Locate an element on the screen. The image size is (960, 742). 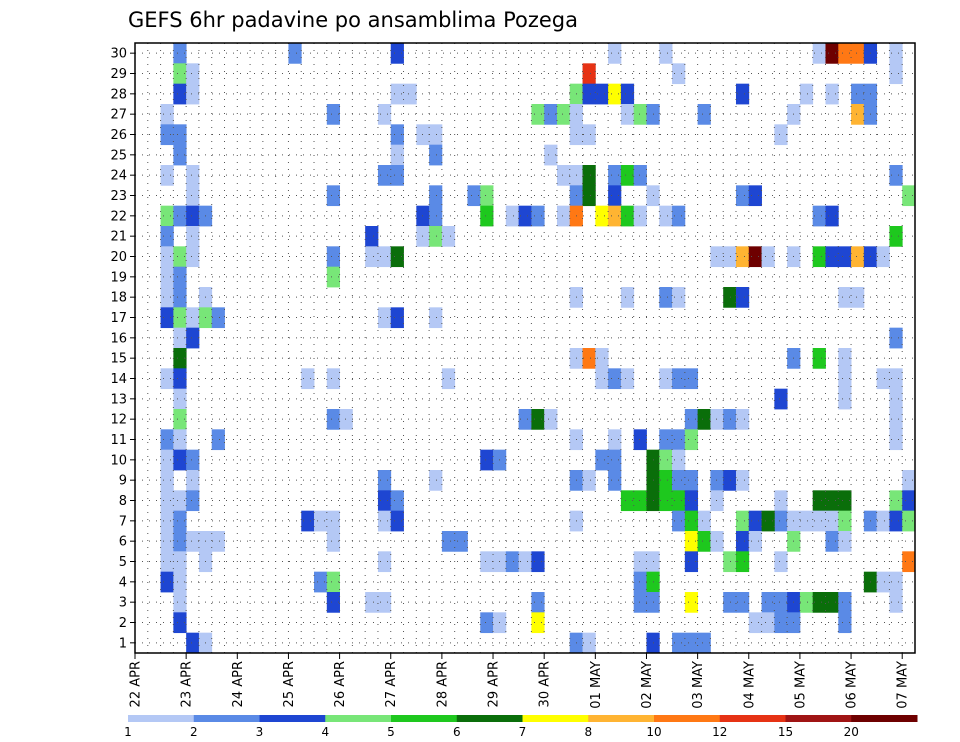
y-tick-label: 8 is located at coordinates (123, 501).